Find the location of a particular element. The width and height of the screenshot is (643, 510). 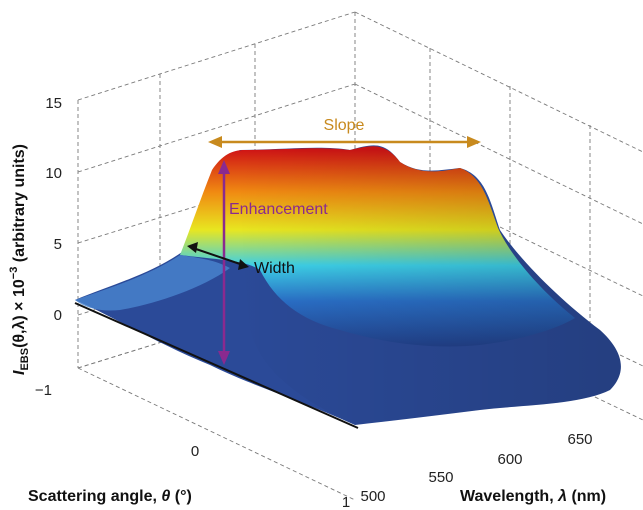

z-tick: −1 is located at coordinates (43, 390).